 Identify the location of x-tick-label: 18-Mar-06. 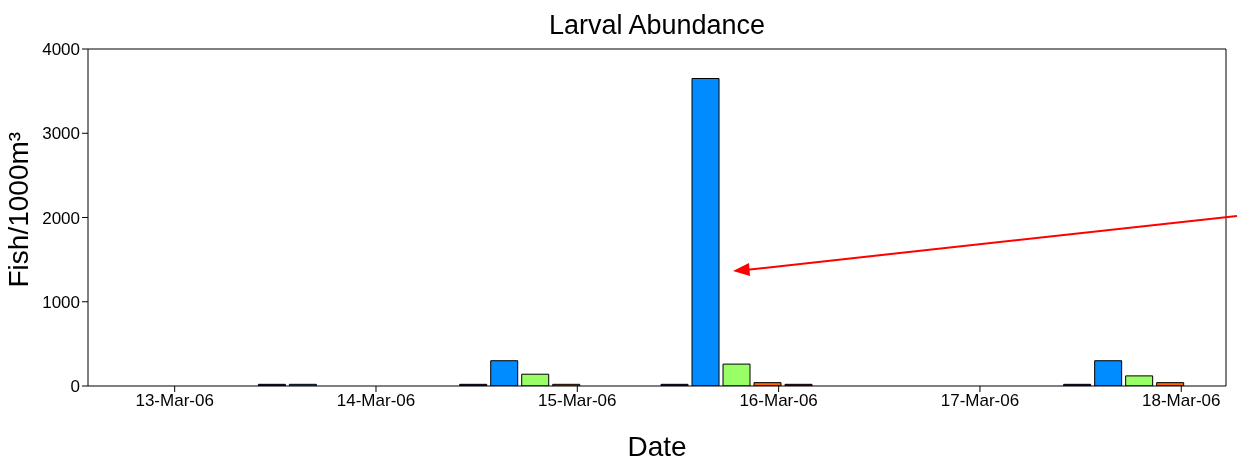
(1181, 401).